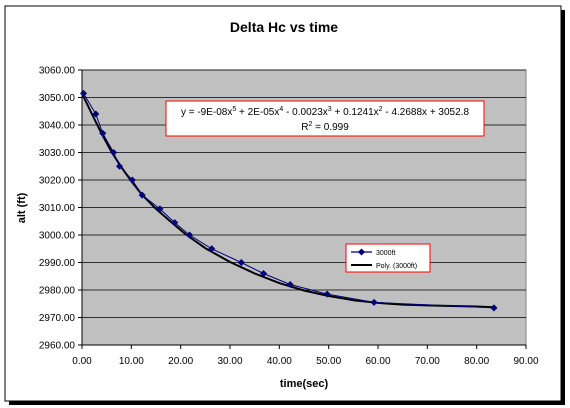 The width and height of the screenshot is (570, 408). I want to click on x-tick-label: 30.00, so click(229, 361).